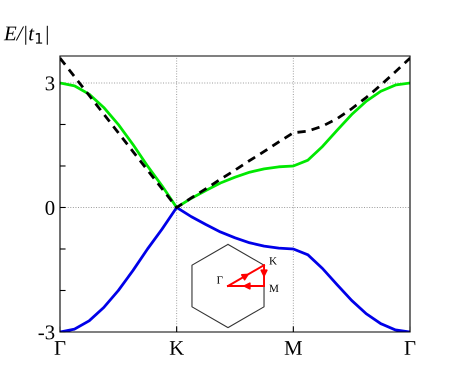 The image size is (457, 372). What do you see at coordinates (293, 348) in the screenshot?
I see `x-tick-label: M` at bounding box center [293, 348].